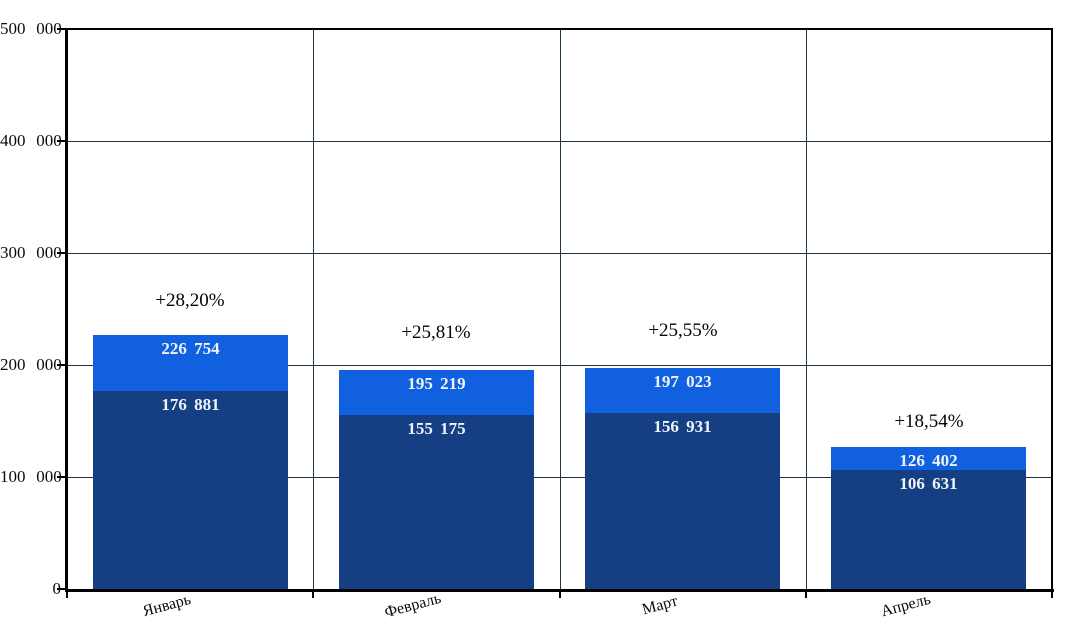 This screenshot has width=1066, height=631. Describe the element at coordinates (436, 383) in the screenshot. I see `bar-value-label-light: 195 219` at that location.